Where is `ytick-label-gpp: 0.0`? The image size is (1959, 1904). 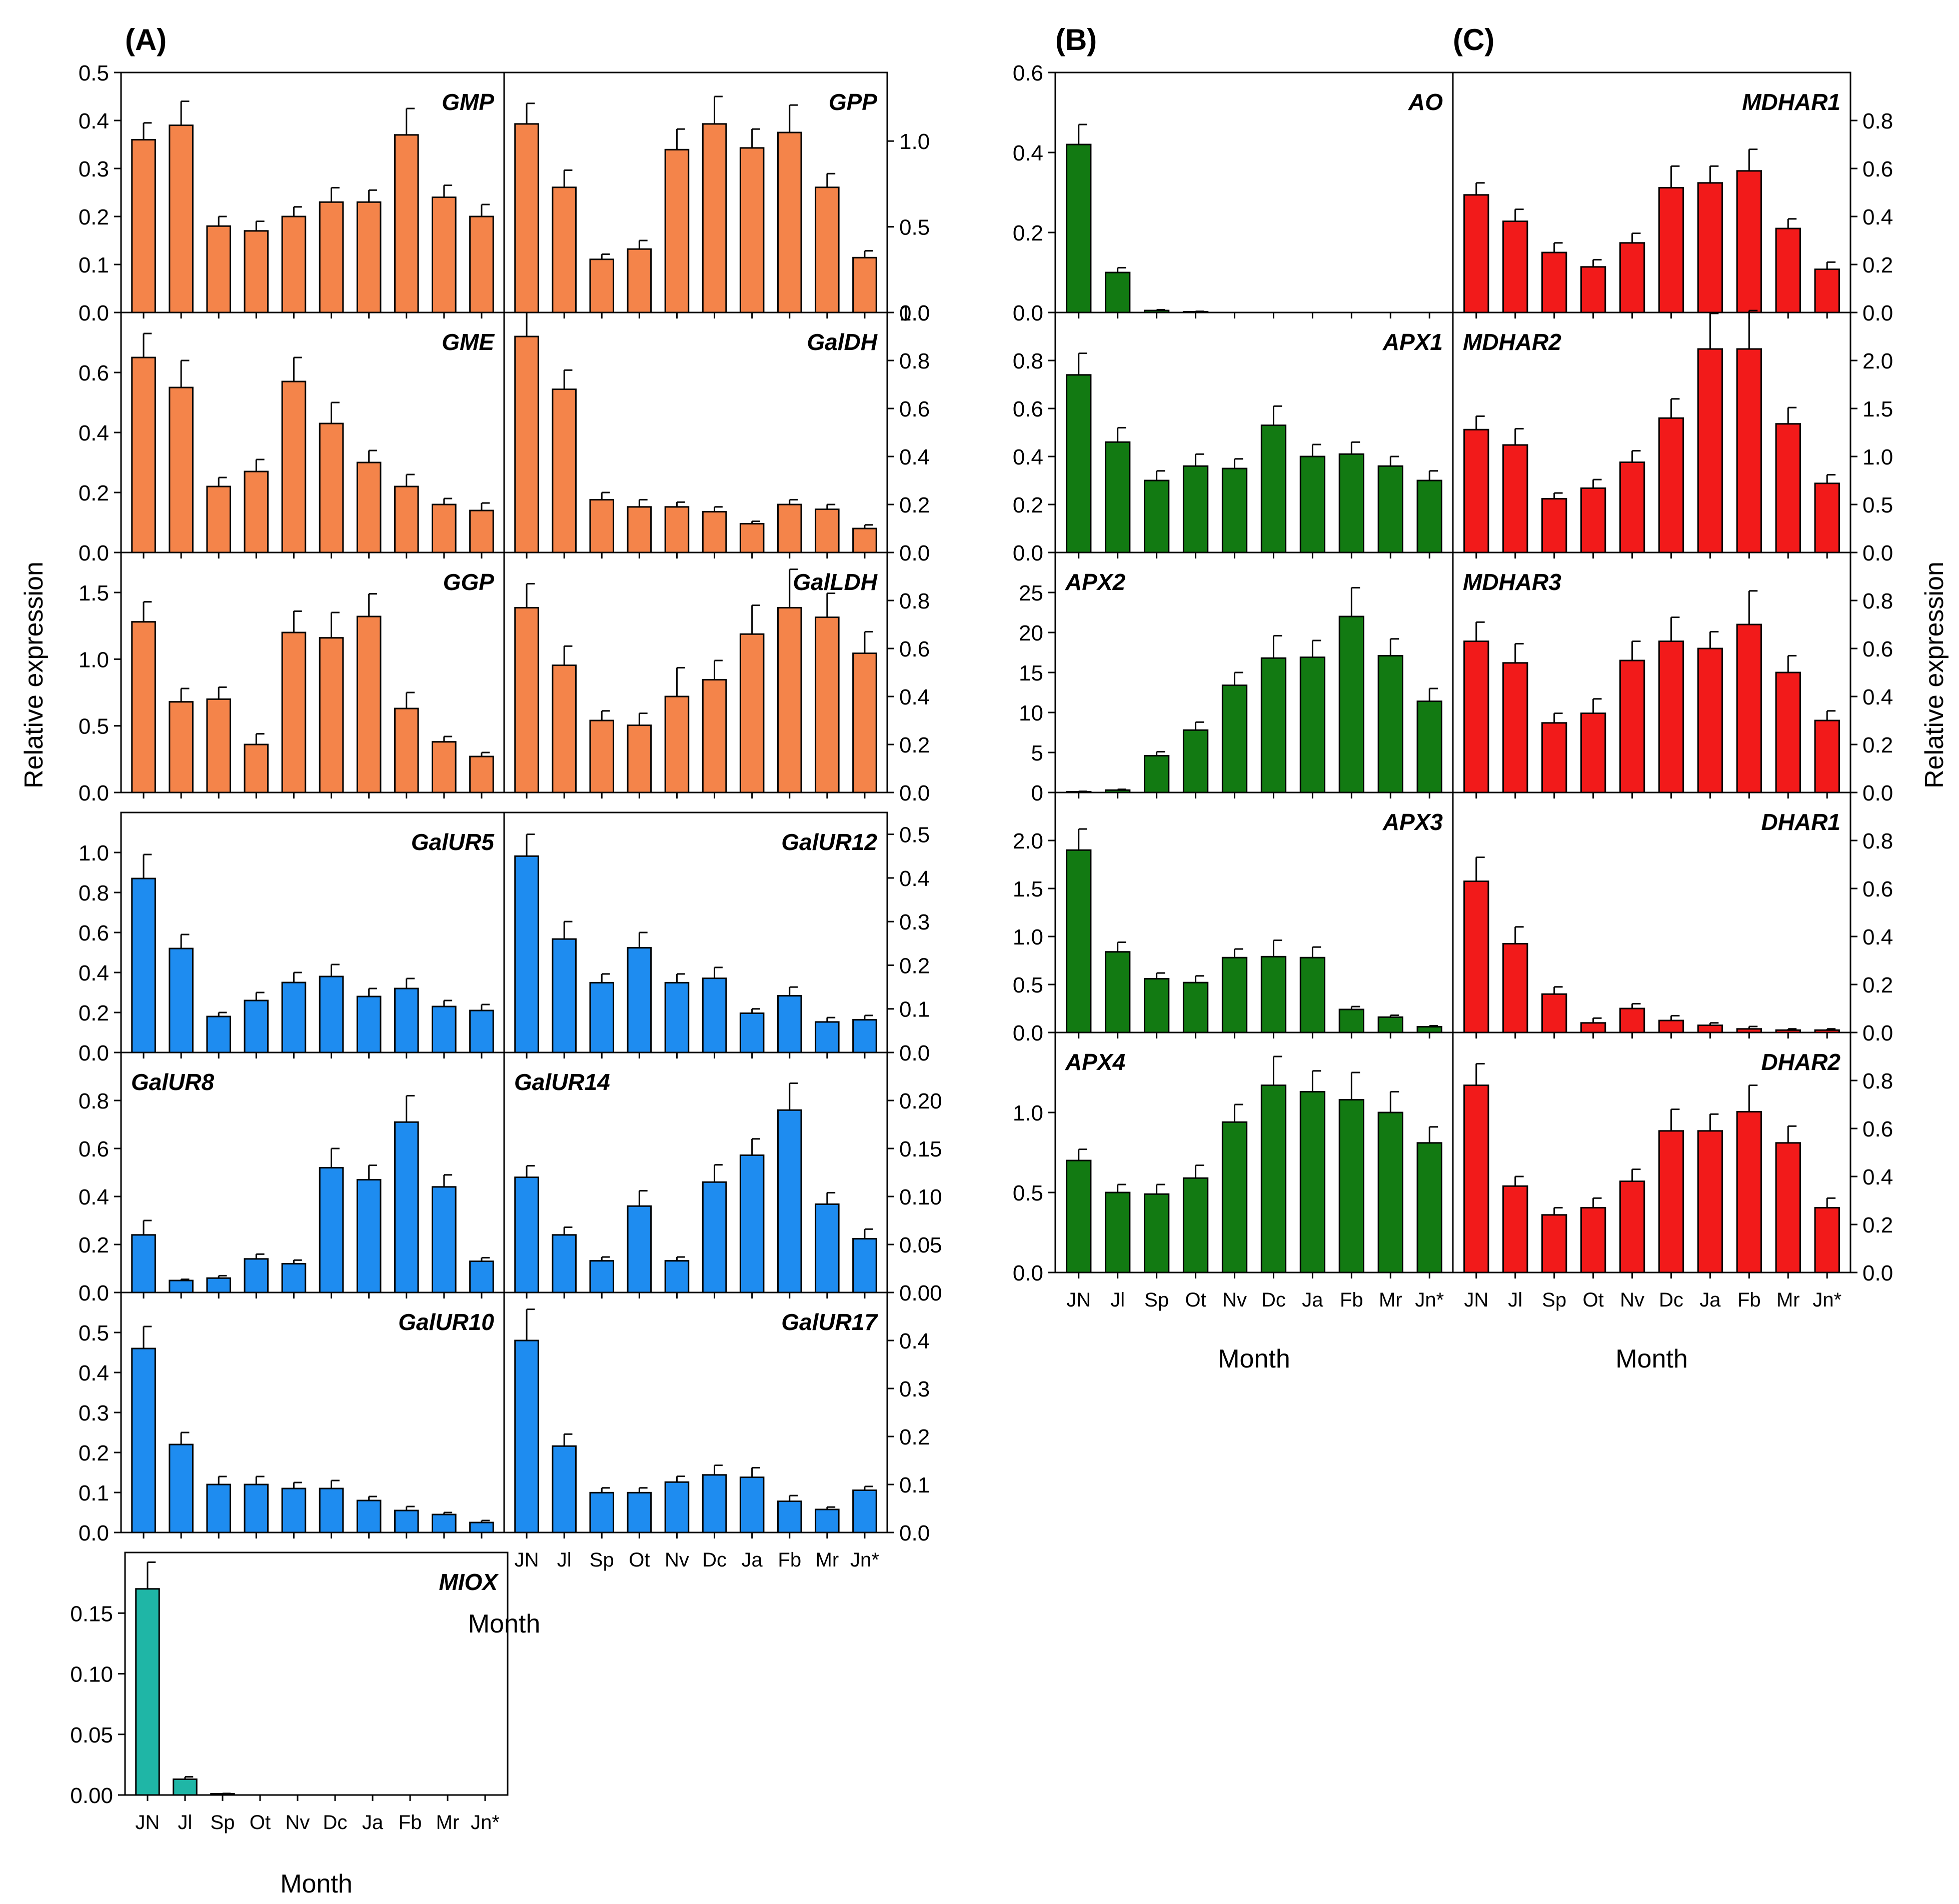
ytick-label-gpp: 0.0 is located at coordinates (914, 313).